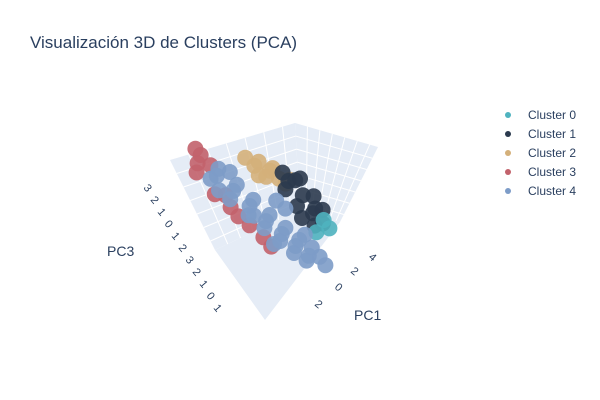 This screenshot has height=400, width=600. I want to click on legend-label: Cluster 2, so click(552, 152).